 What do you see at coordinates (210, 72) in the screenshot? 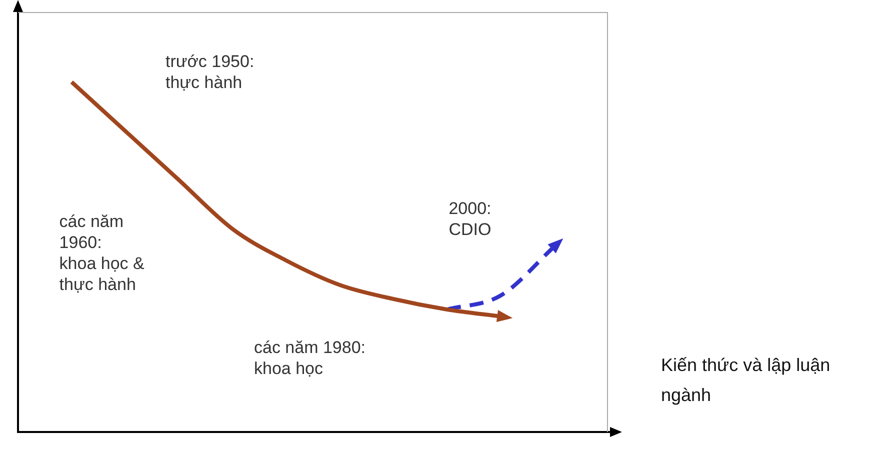
I see `annotation: trước 1950: thực hành` at bounding box center [210, 72].